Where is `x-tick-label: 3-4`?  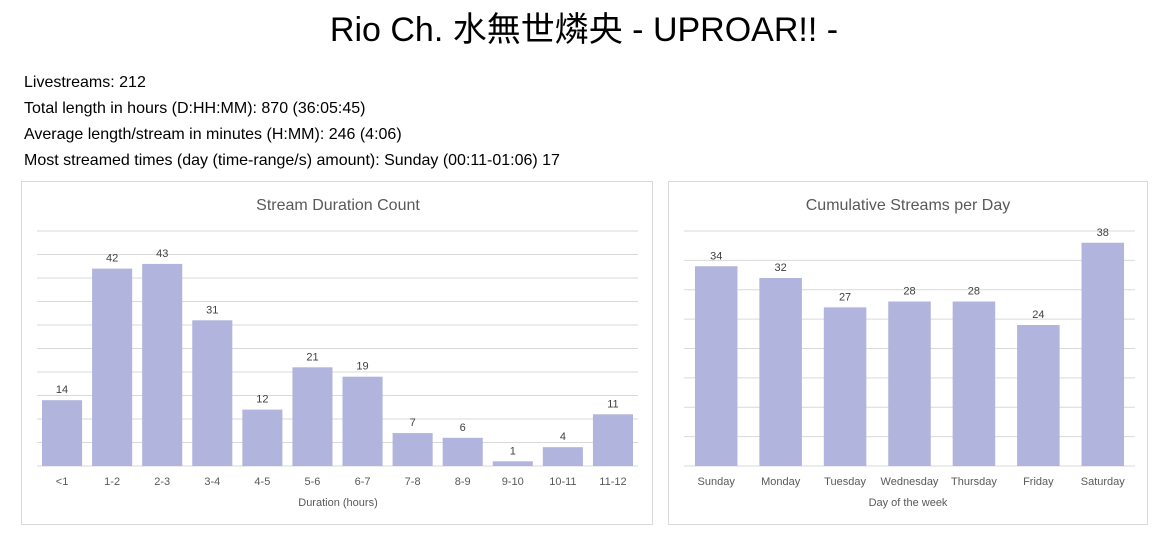
x-tick-label: 3-4 is located at coordinates (212, 482).